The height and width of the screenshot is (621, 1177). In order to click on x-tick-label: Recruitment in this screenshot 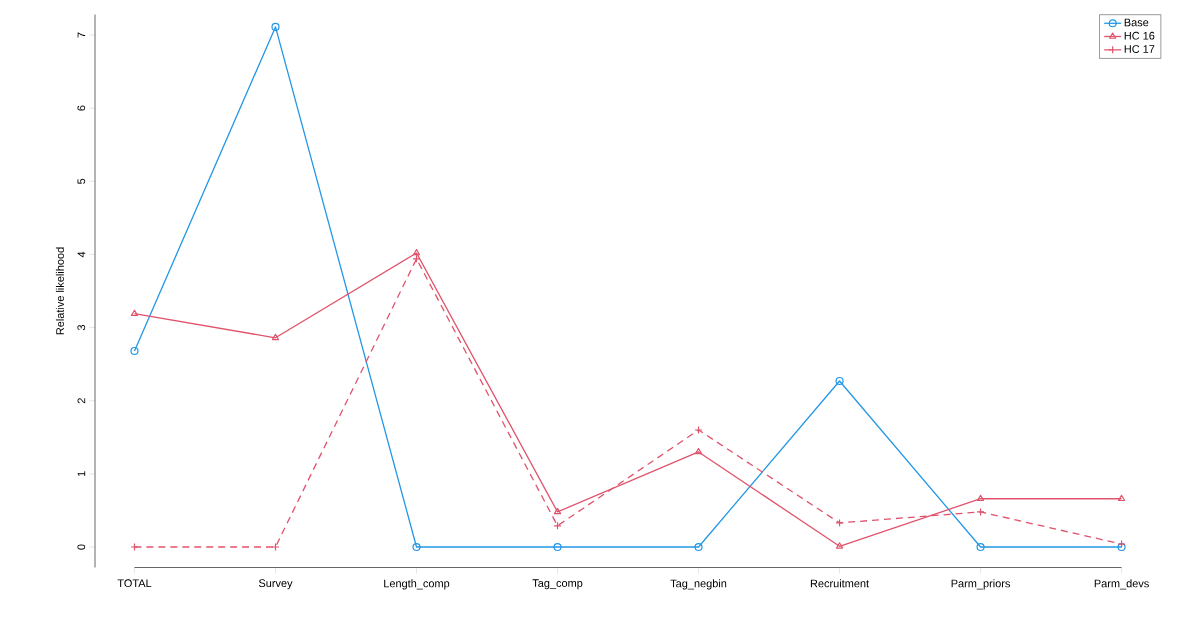, I will do `click(839, 583)`.